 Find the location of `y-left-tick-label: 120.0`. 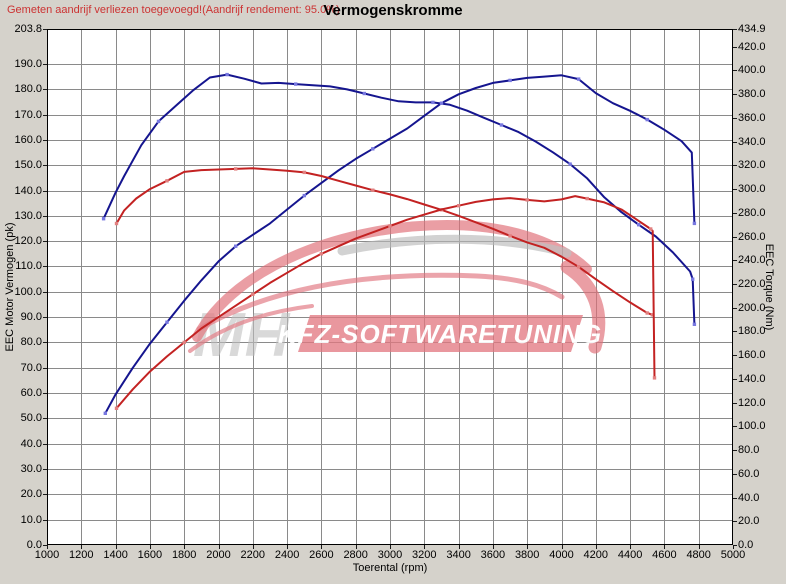

y-left-tick-label: 120.0 is located at coordinates (28, 241).